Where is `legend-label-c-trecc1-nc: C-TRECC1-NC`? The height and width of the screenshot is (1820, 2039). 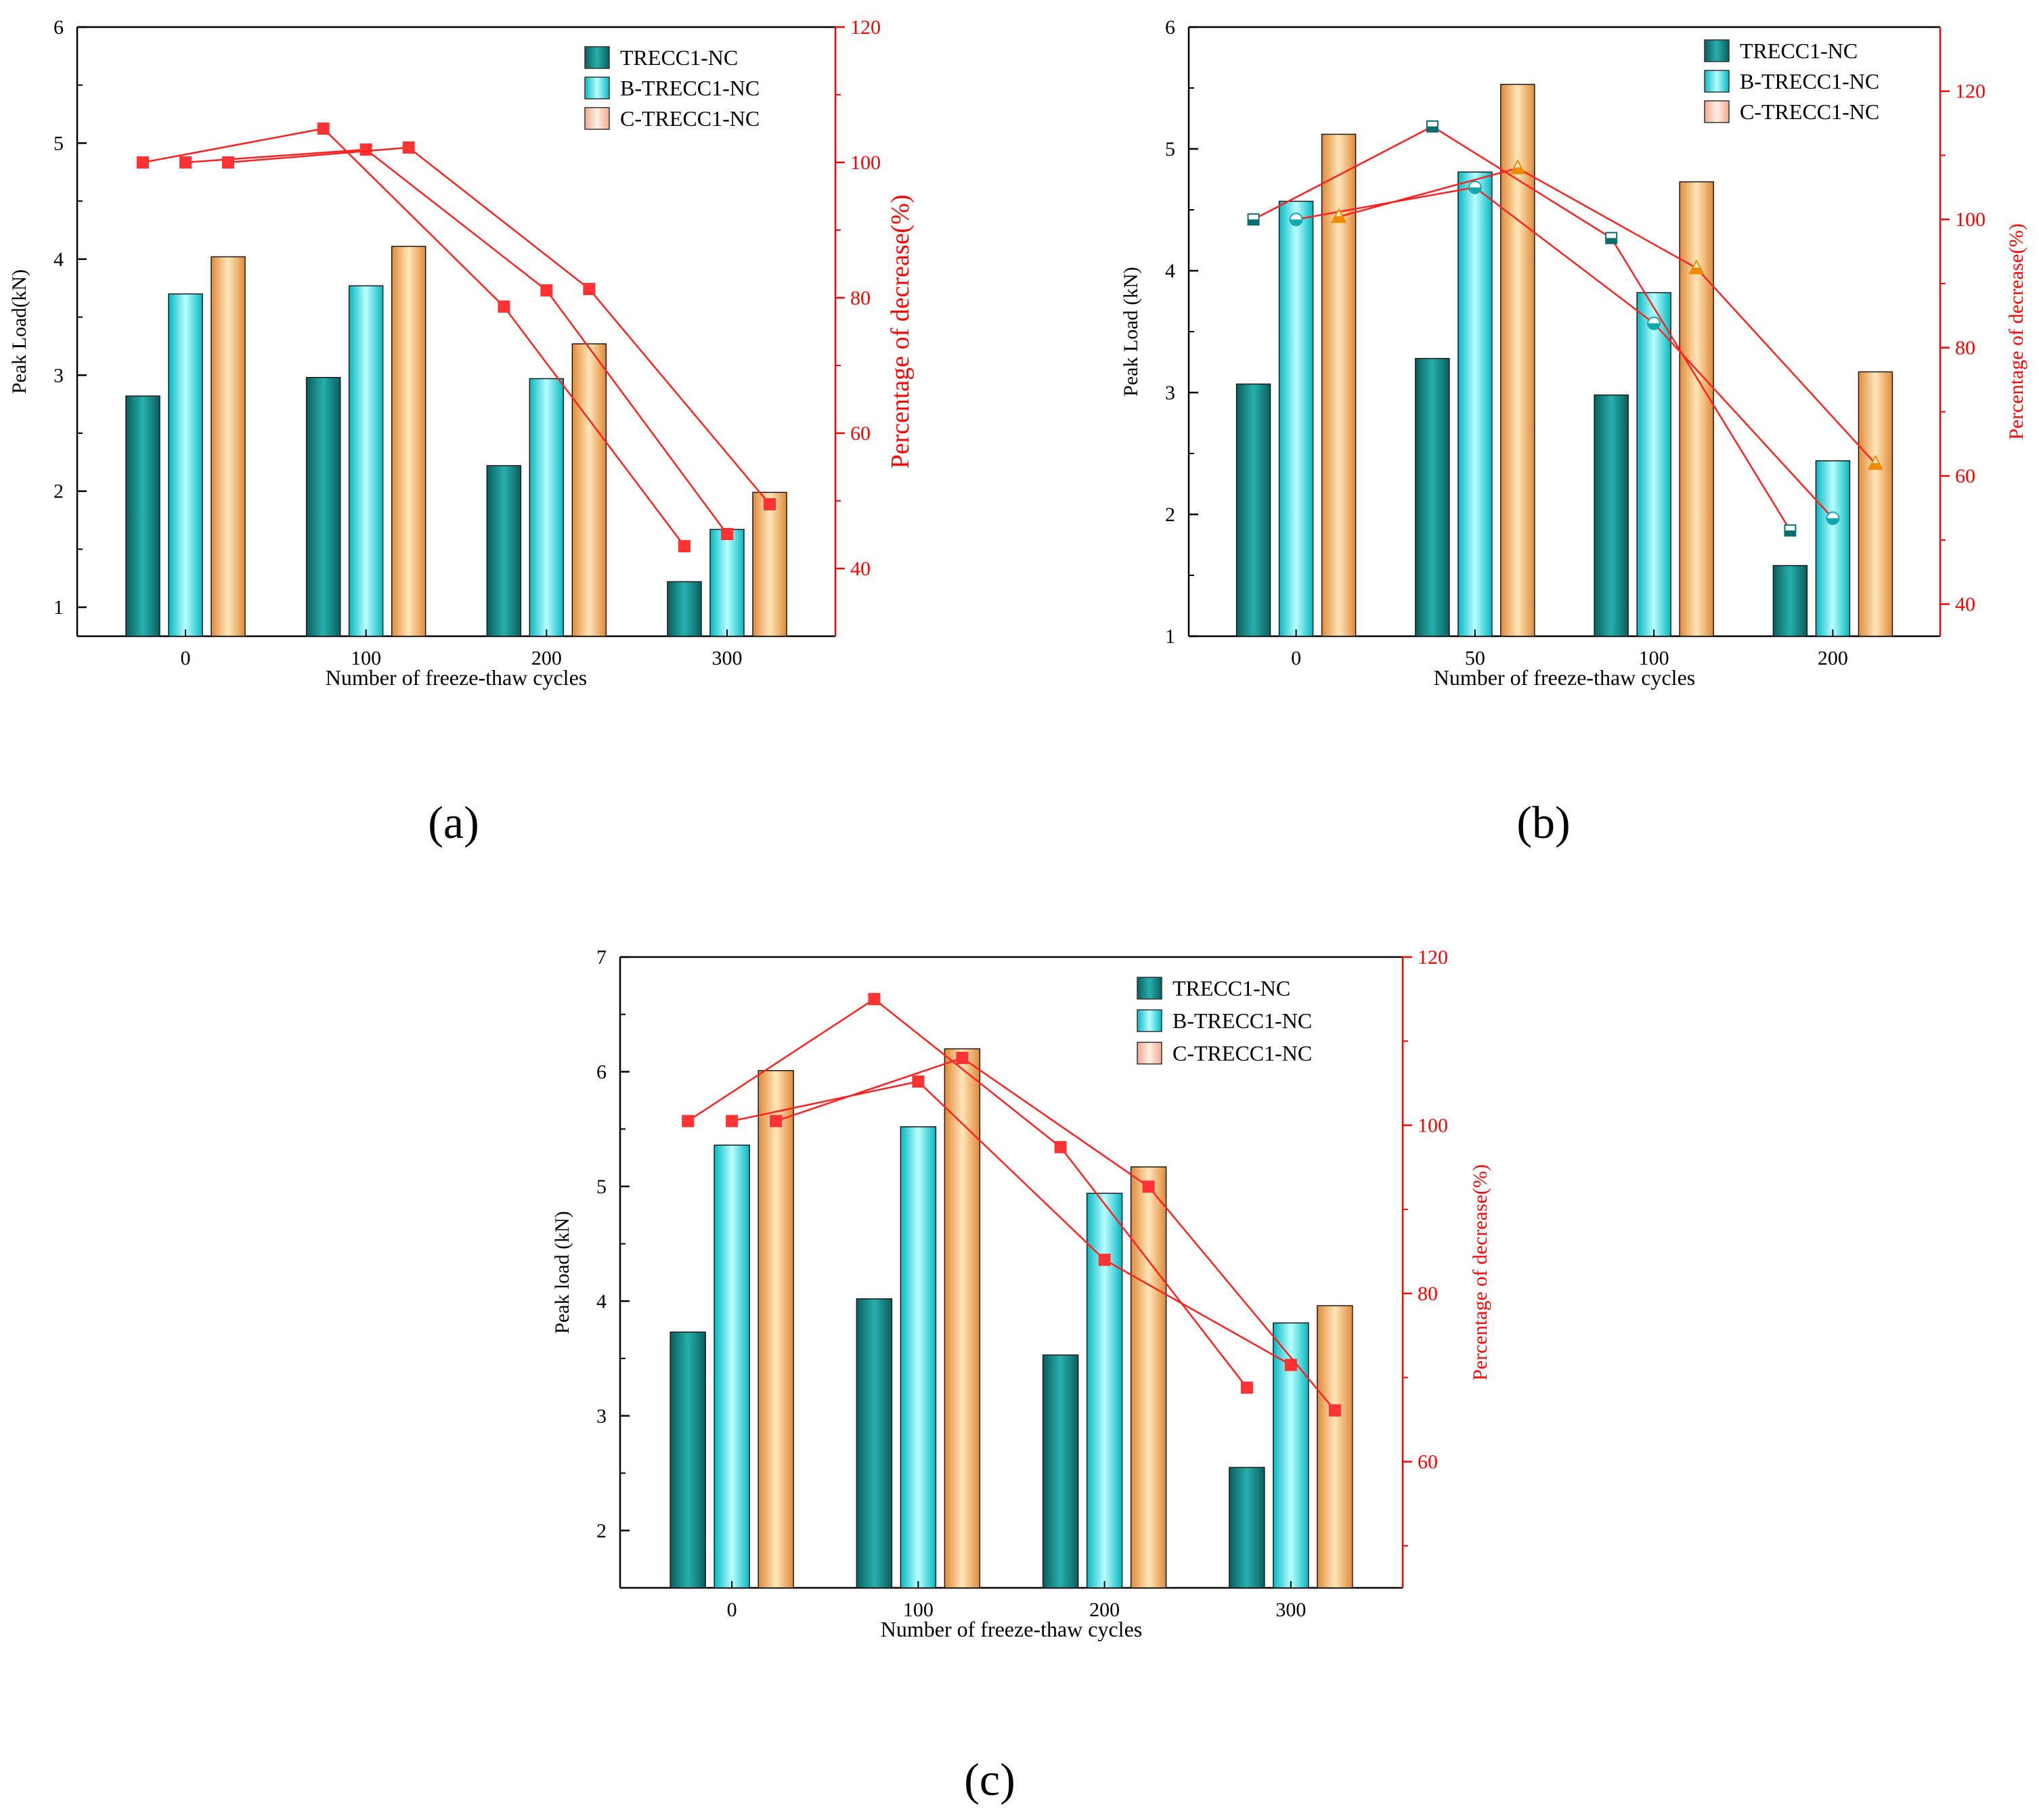 legend-label-c-trecc1-nc: C-TRECC1-NC is located at coordinates (1809, 111).